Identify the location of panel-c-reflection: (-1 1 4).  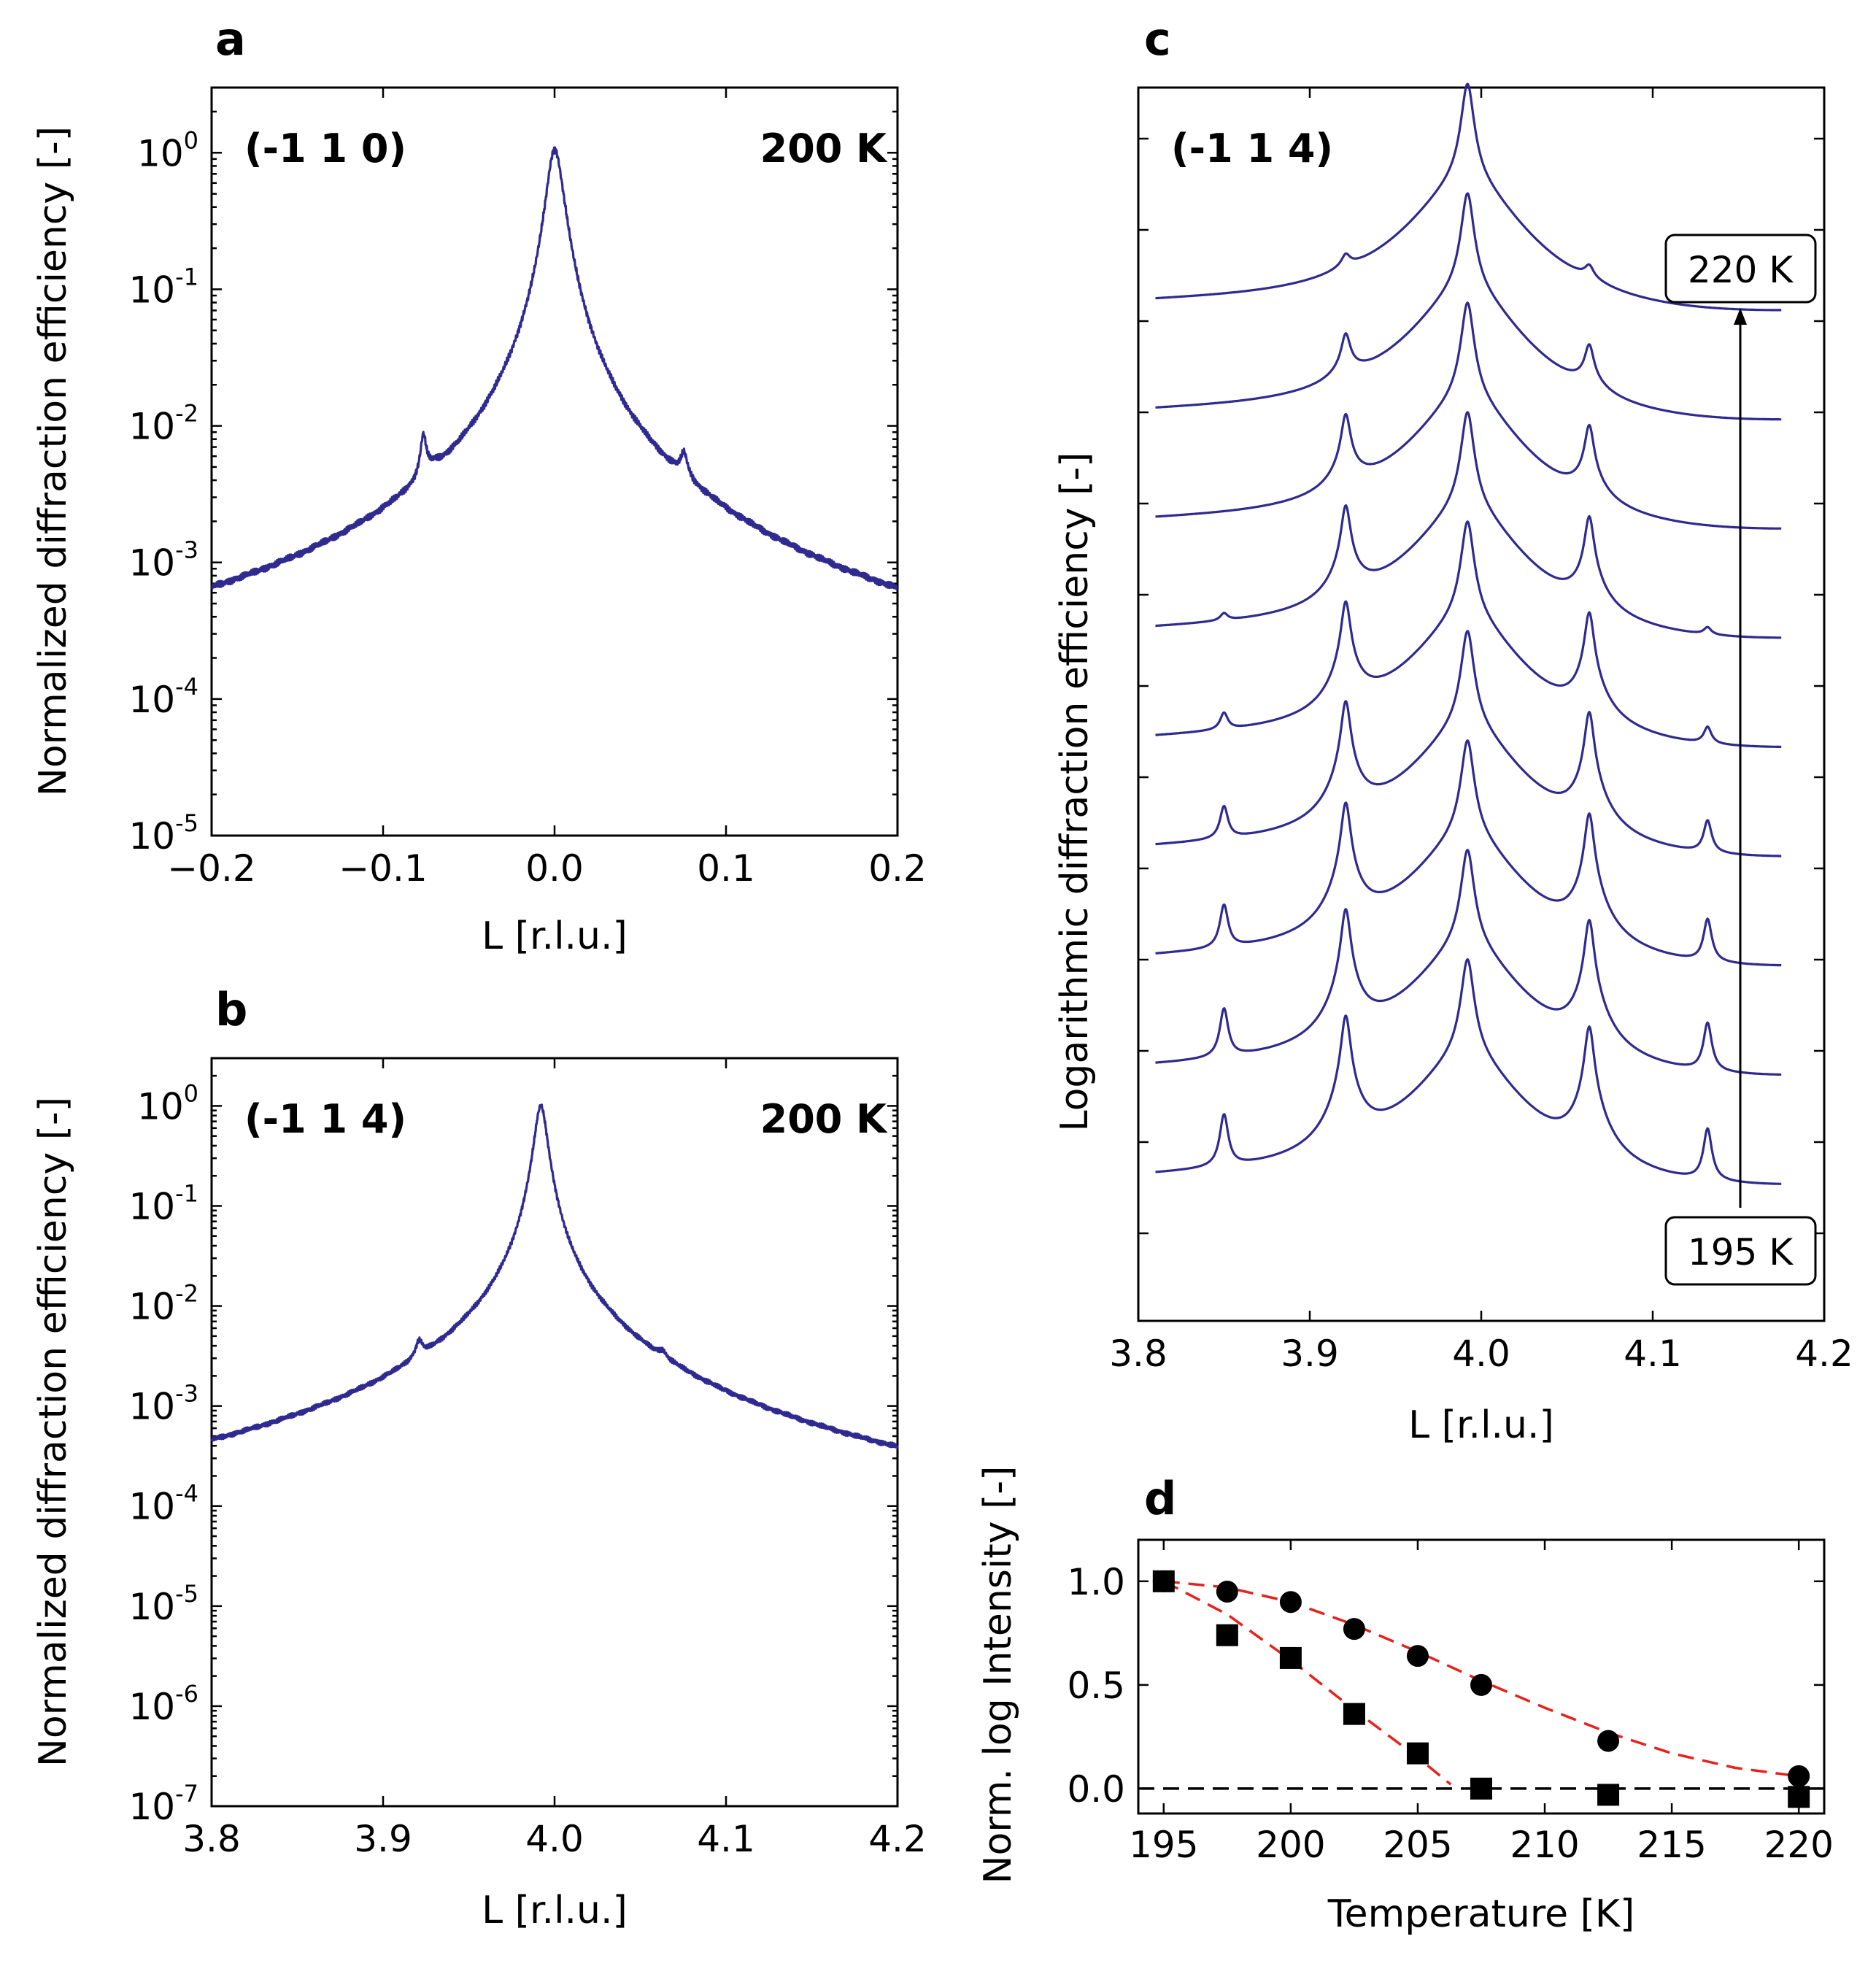
(1252, 148).